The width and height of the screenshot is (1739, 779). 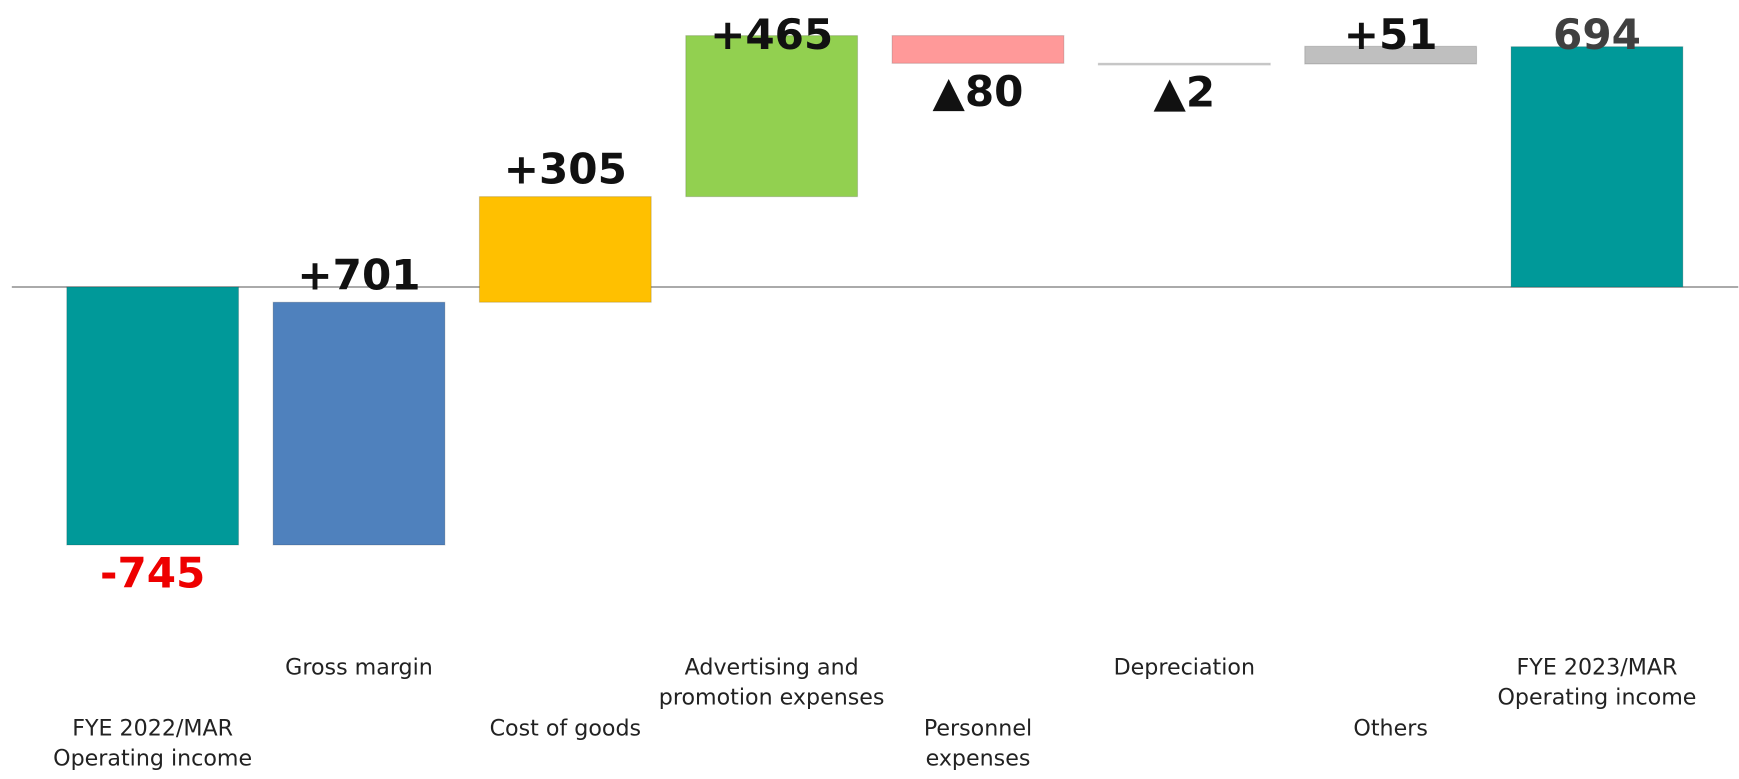 I want to click on value-label: ▲2, so click(x=1184, y=92).